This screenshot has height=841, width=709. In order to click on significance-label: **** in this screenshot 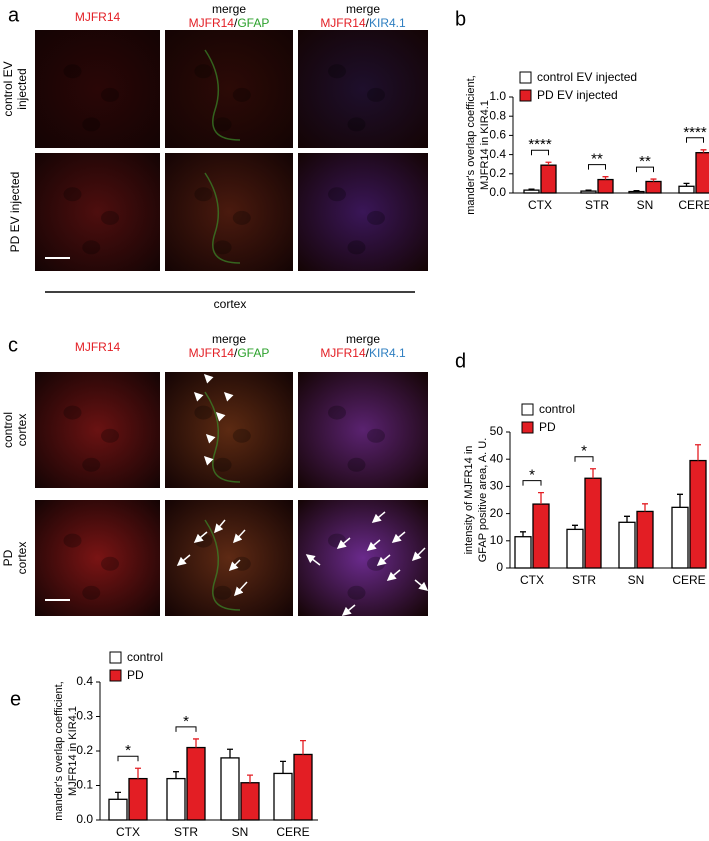, I will do `click(695, 132)`.